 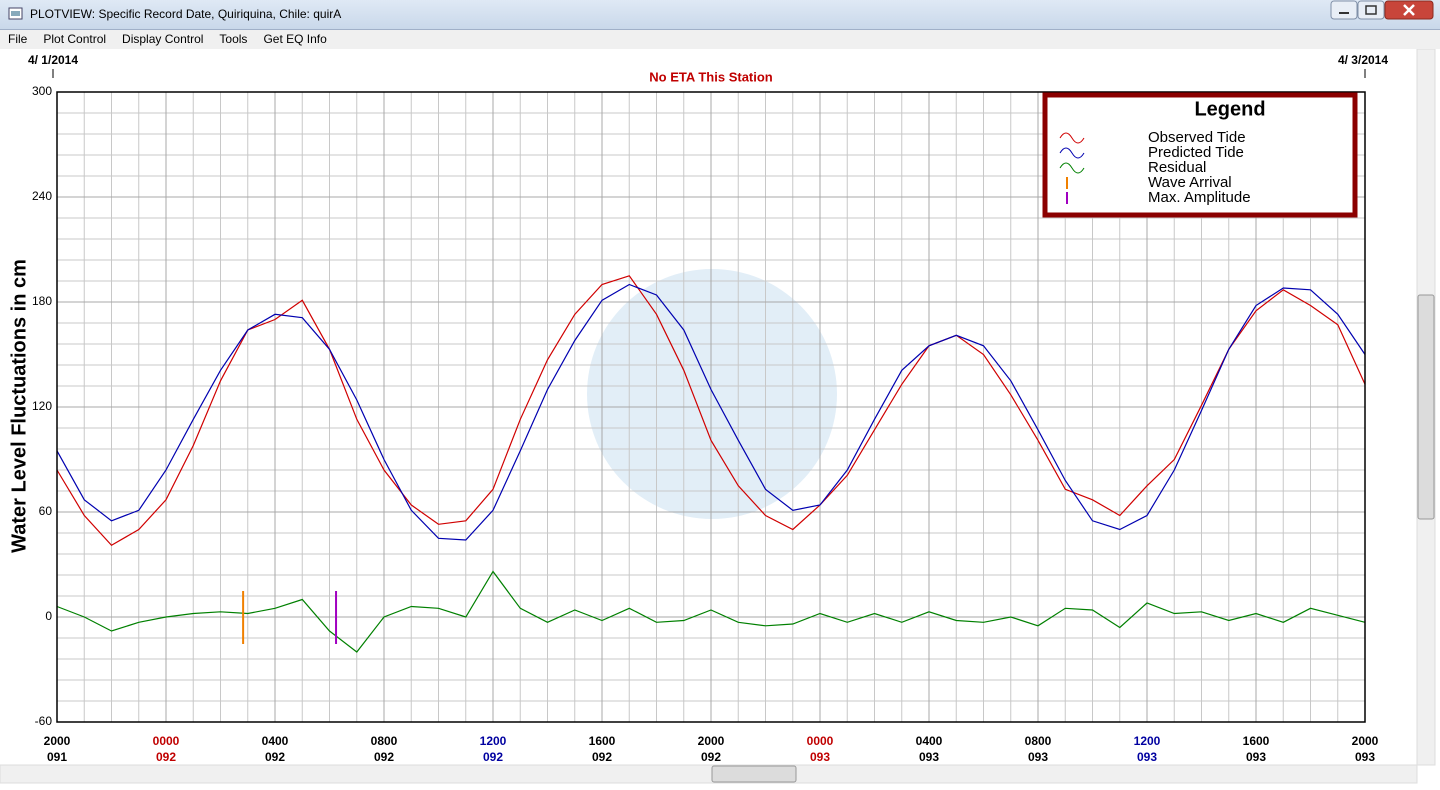 I want to click on menu-item: Get EQ Info, so click(x=295, y=39).